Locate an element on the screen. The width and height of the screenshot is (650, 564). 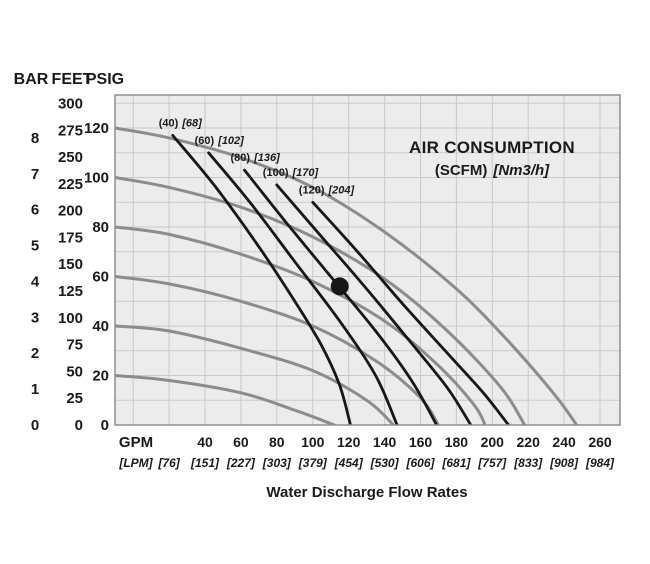
lpm-tick-label: [681] is located at coordinates (456, 463).